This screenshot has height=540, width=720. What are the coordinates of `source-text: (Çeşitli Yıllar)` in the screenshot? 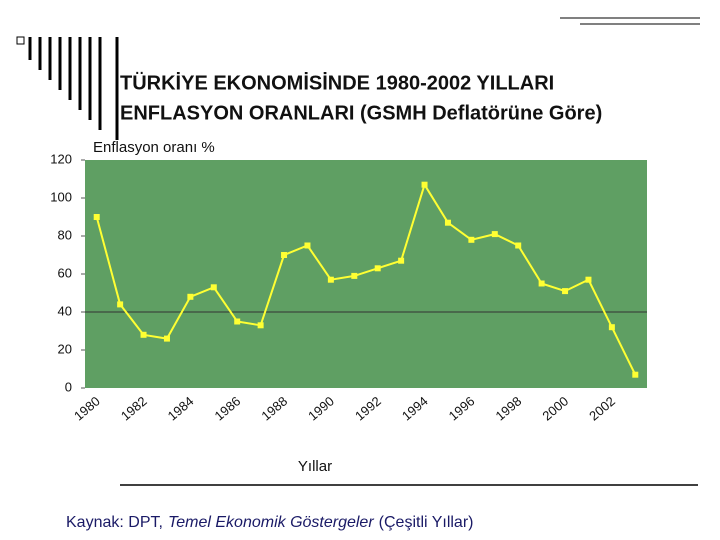 It's located at (426, 522).